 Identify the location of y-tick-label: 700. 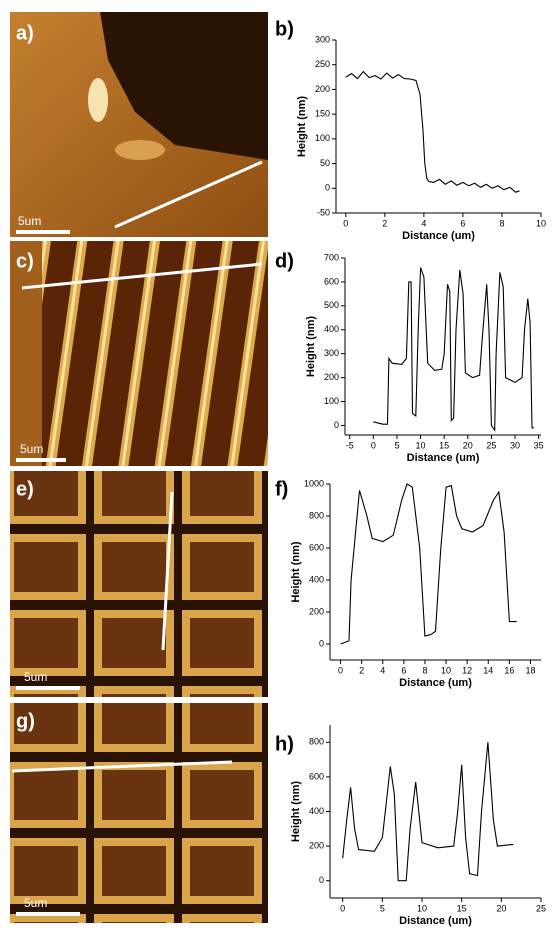
(331, 257).